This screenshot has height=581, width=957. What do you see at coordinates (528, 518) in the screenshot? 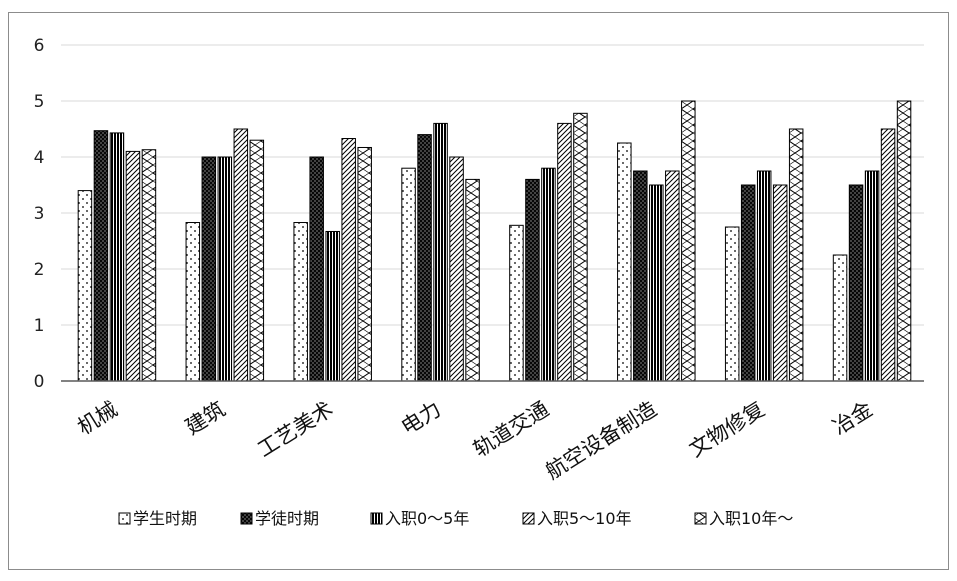
I see `legend-swatch-diagonal` at bounding box center [528, 518].